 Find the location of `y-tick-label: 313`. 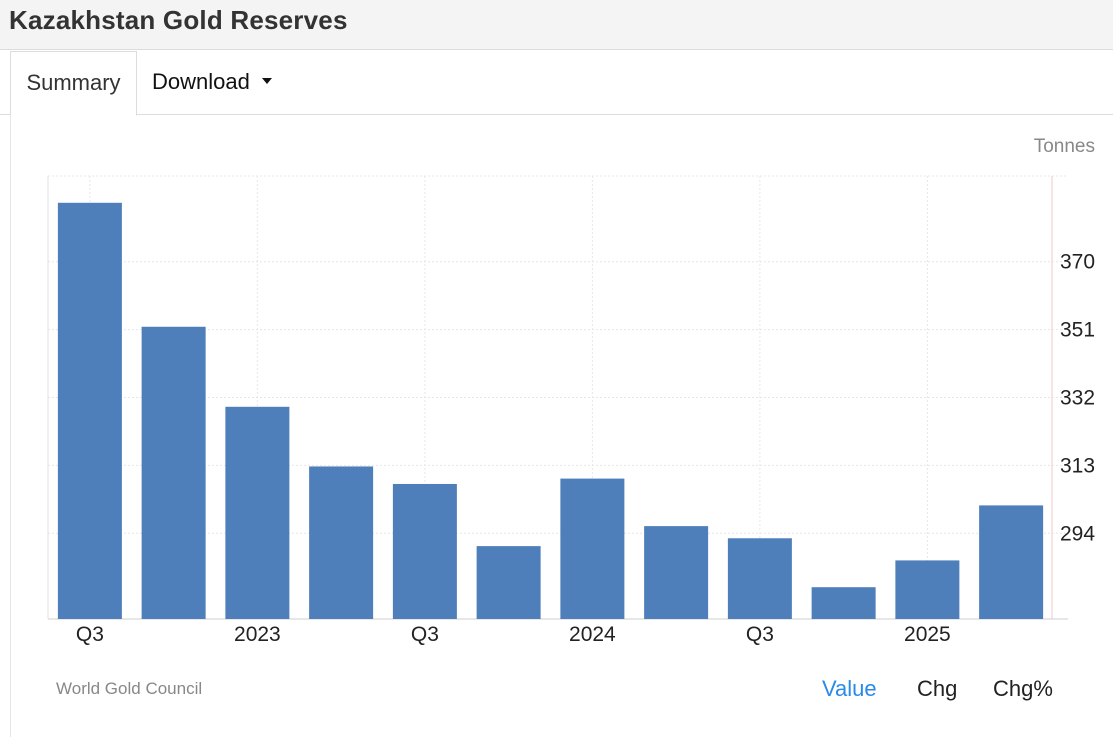

y-tick-label: 313 is located at coordinates (1077, 465).